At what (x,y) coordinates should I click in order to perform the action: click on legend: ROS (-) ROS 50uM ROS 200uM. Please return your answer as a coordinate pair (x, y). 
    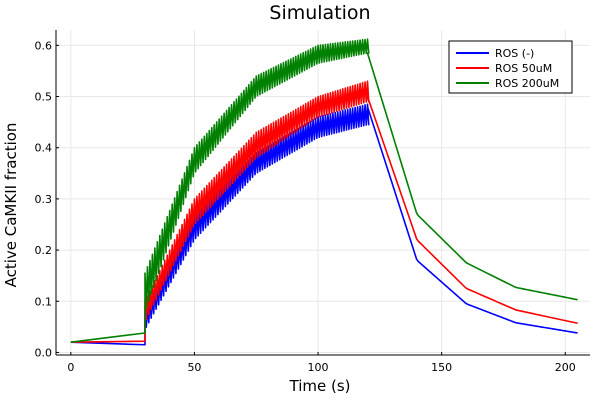
    Looking at the image, I should click on (510, 67).